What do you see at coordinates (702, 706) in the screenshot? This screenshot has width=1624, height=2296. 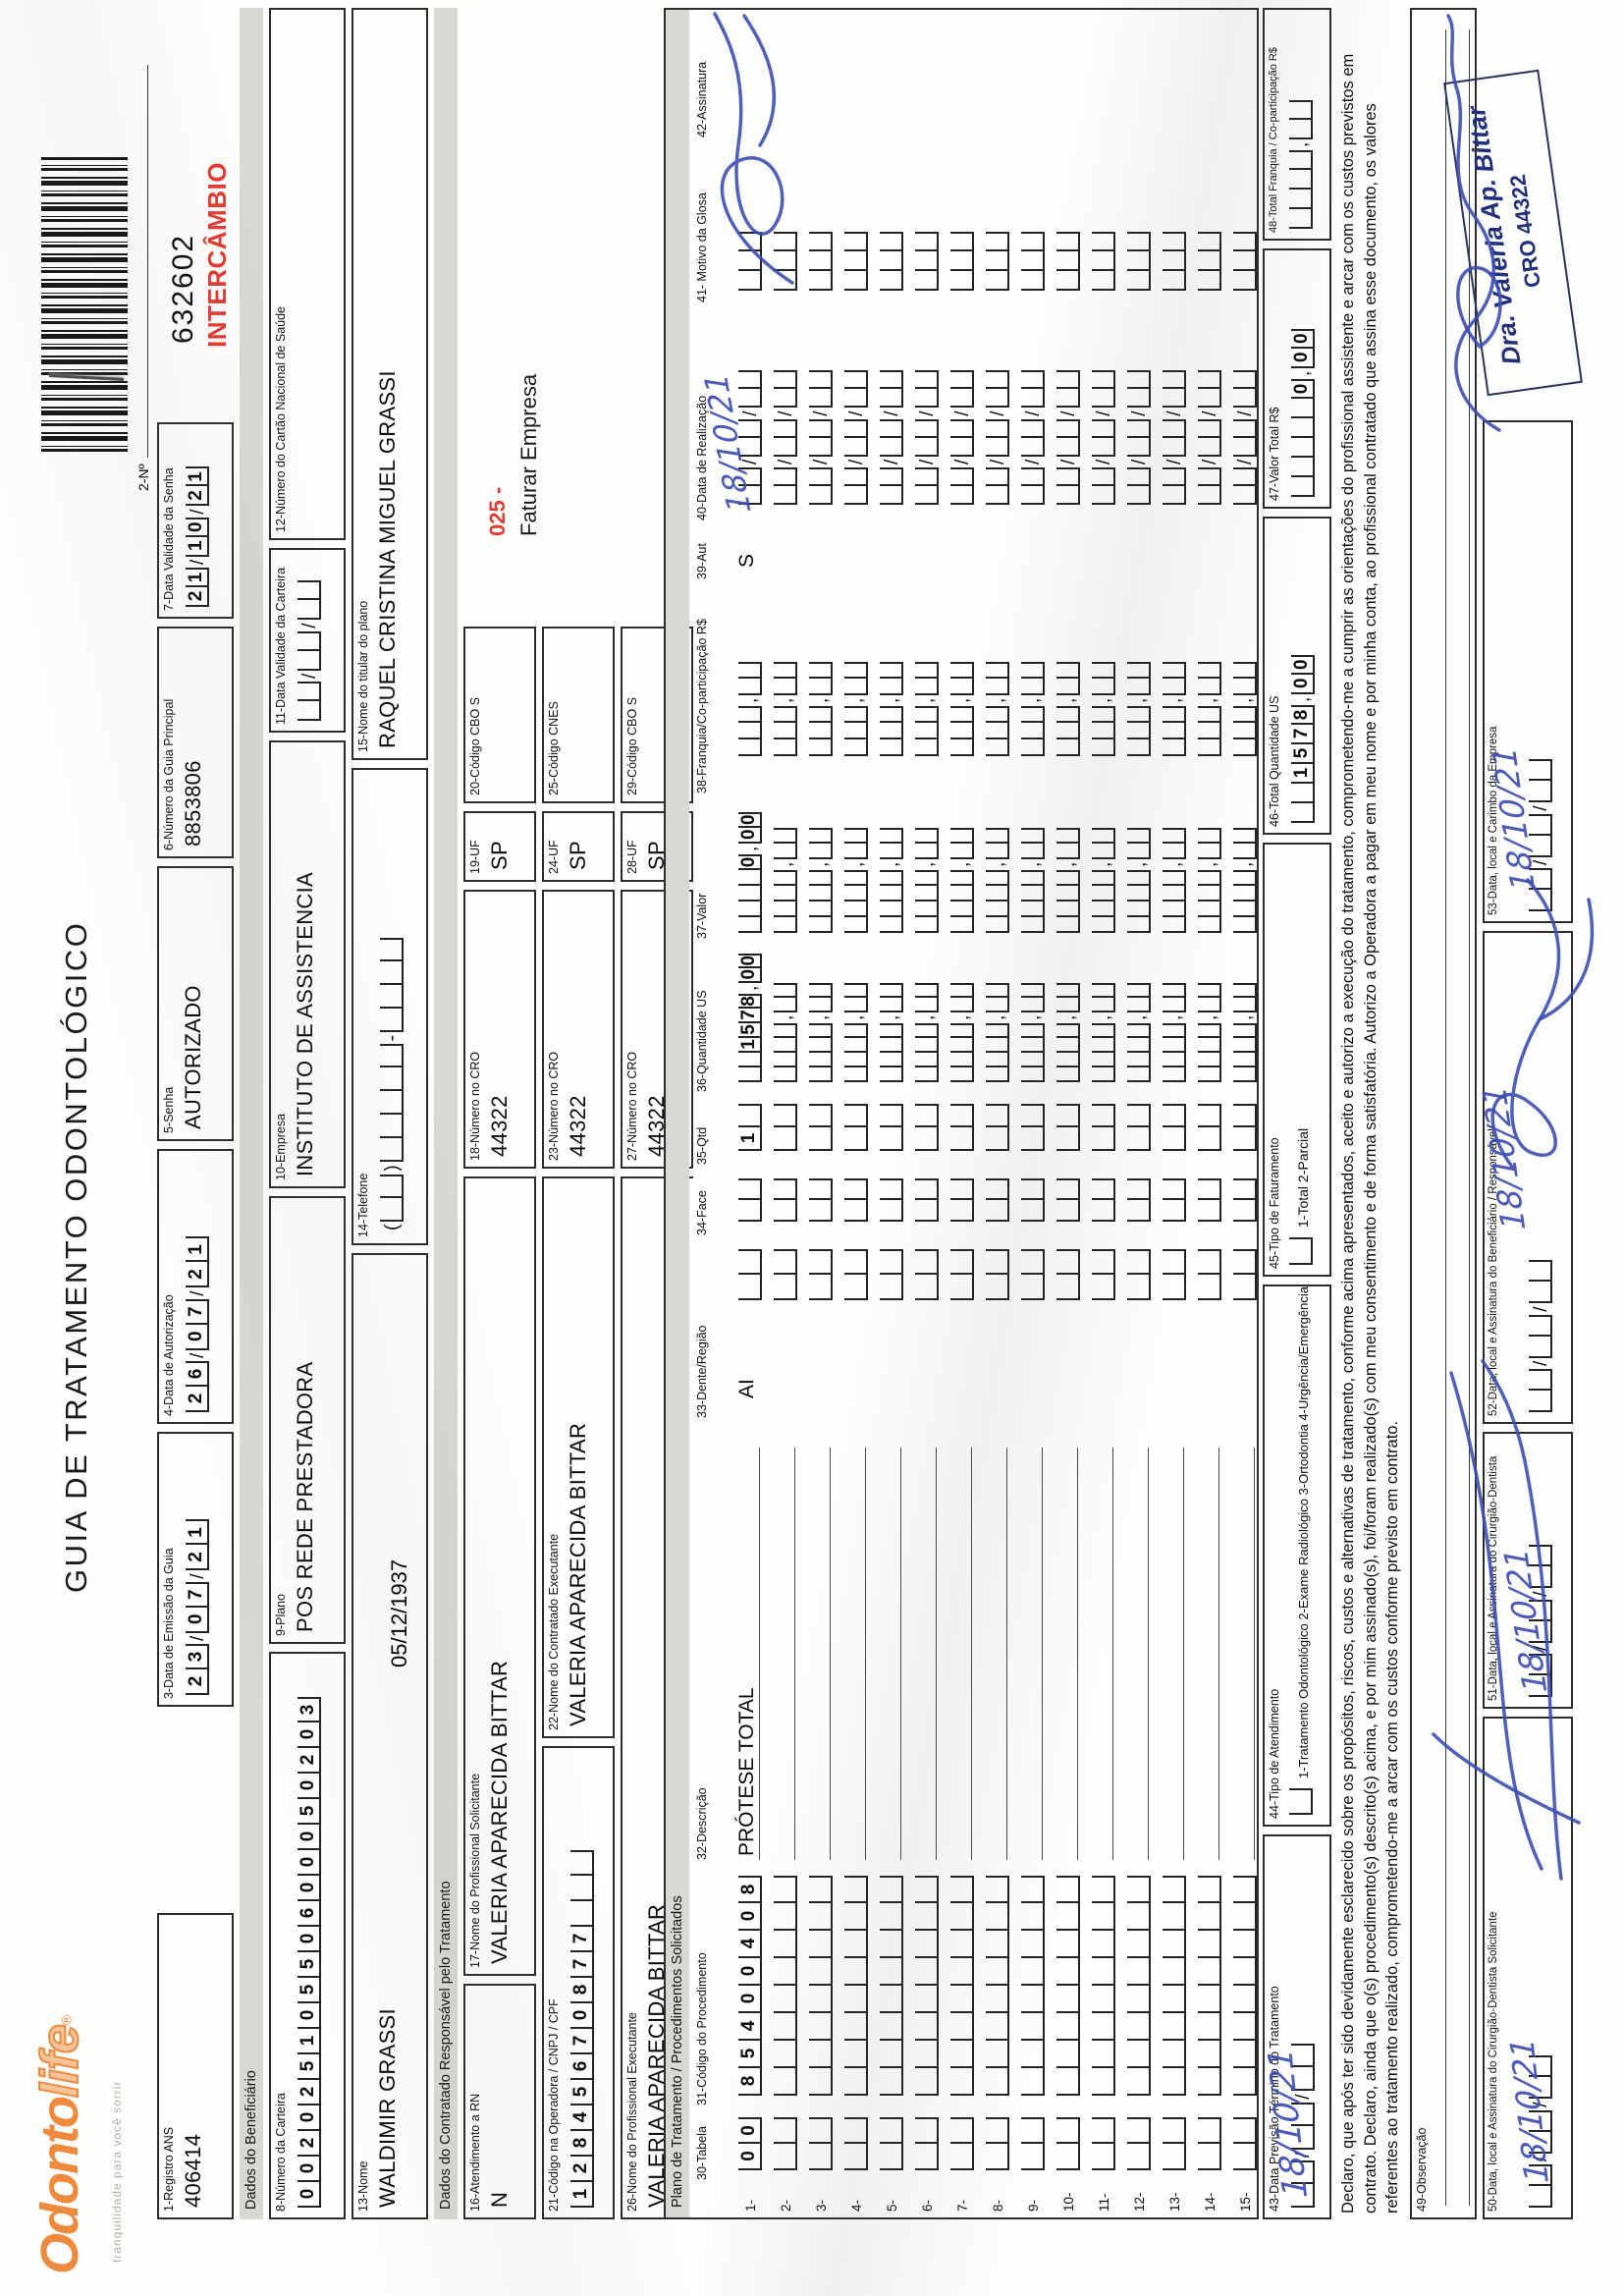 I see `col-header-franquia: 38-Franquia/Co-participação R$` at bounding box center [702, 706].